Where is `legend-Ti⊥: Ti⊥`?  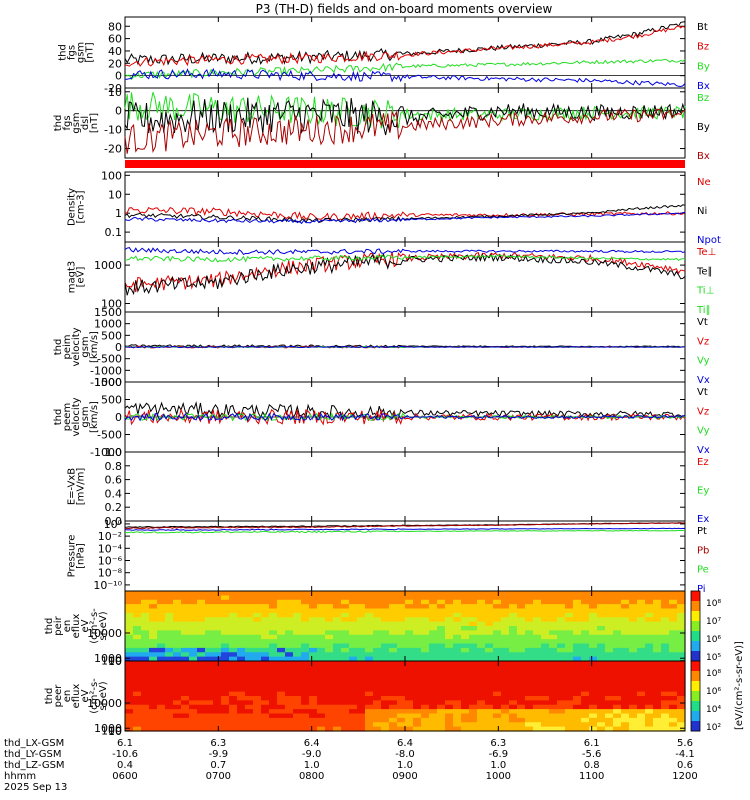
legend-Ti⊥: Ti⊥ is located at coordinates (705, 291).